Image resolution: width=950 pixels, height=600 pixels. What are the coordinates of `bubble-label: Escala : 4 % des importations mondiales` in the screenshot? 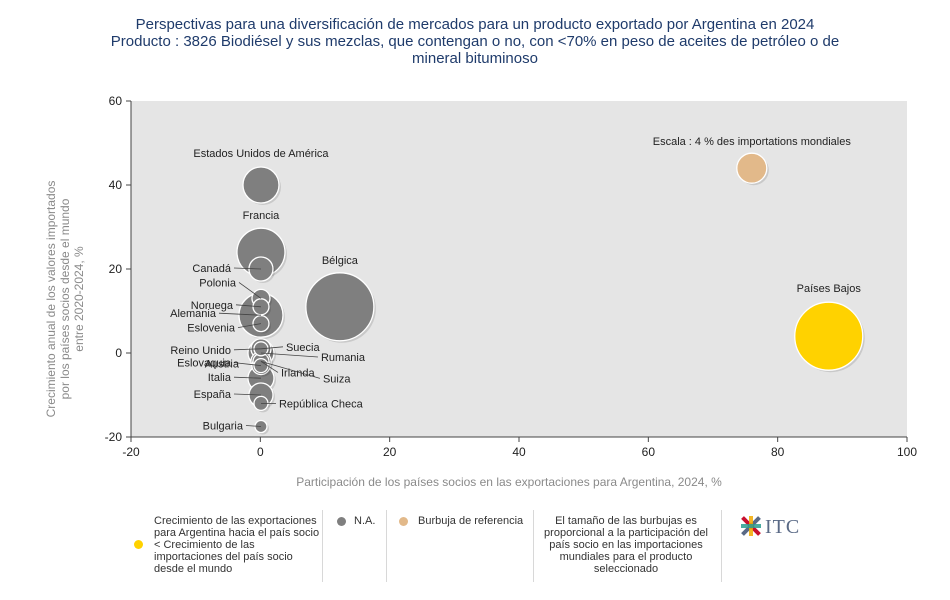 It's located at (752, 142).